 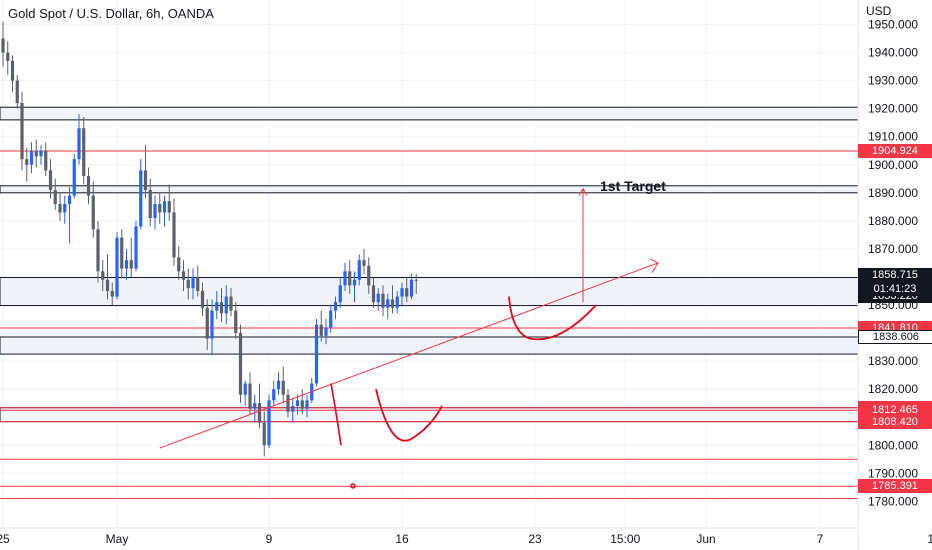 I want to click on x-tick-label: 13, so click(x=929, y=539).